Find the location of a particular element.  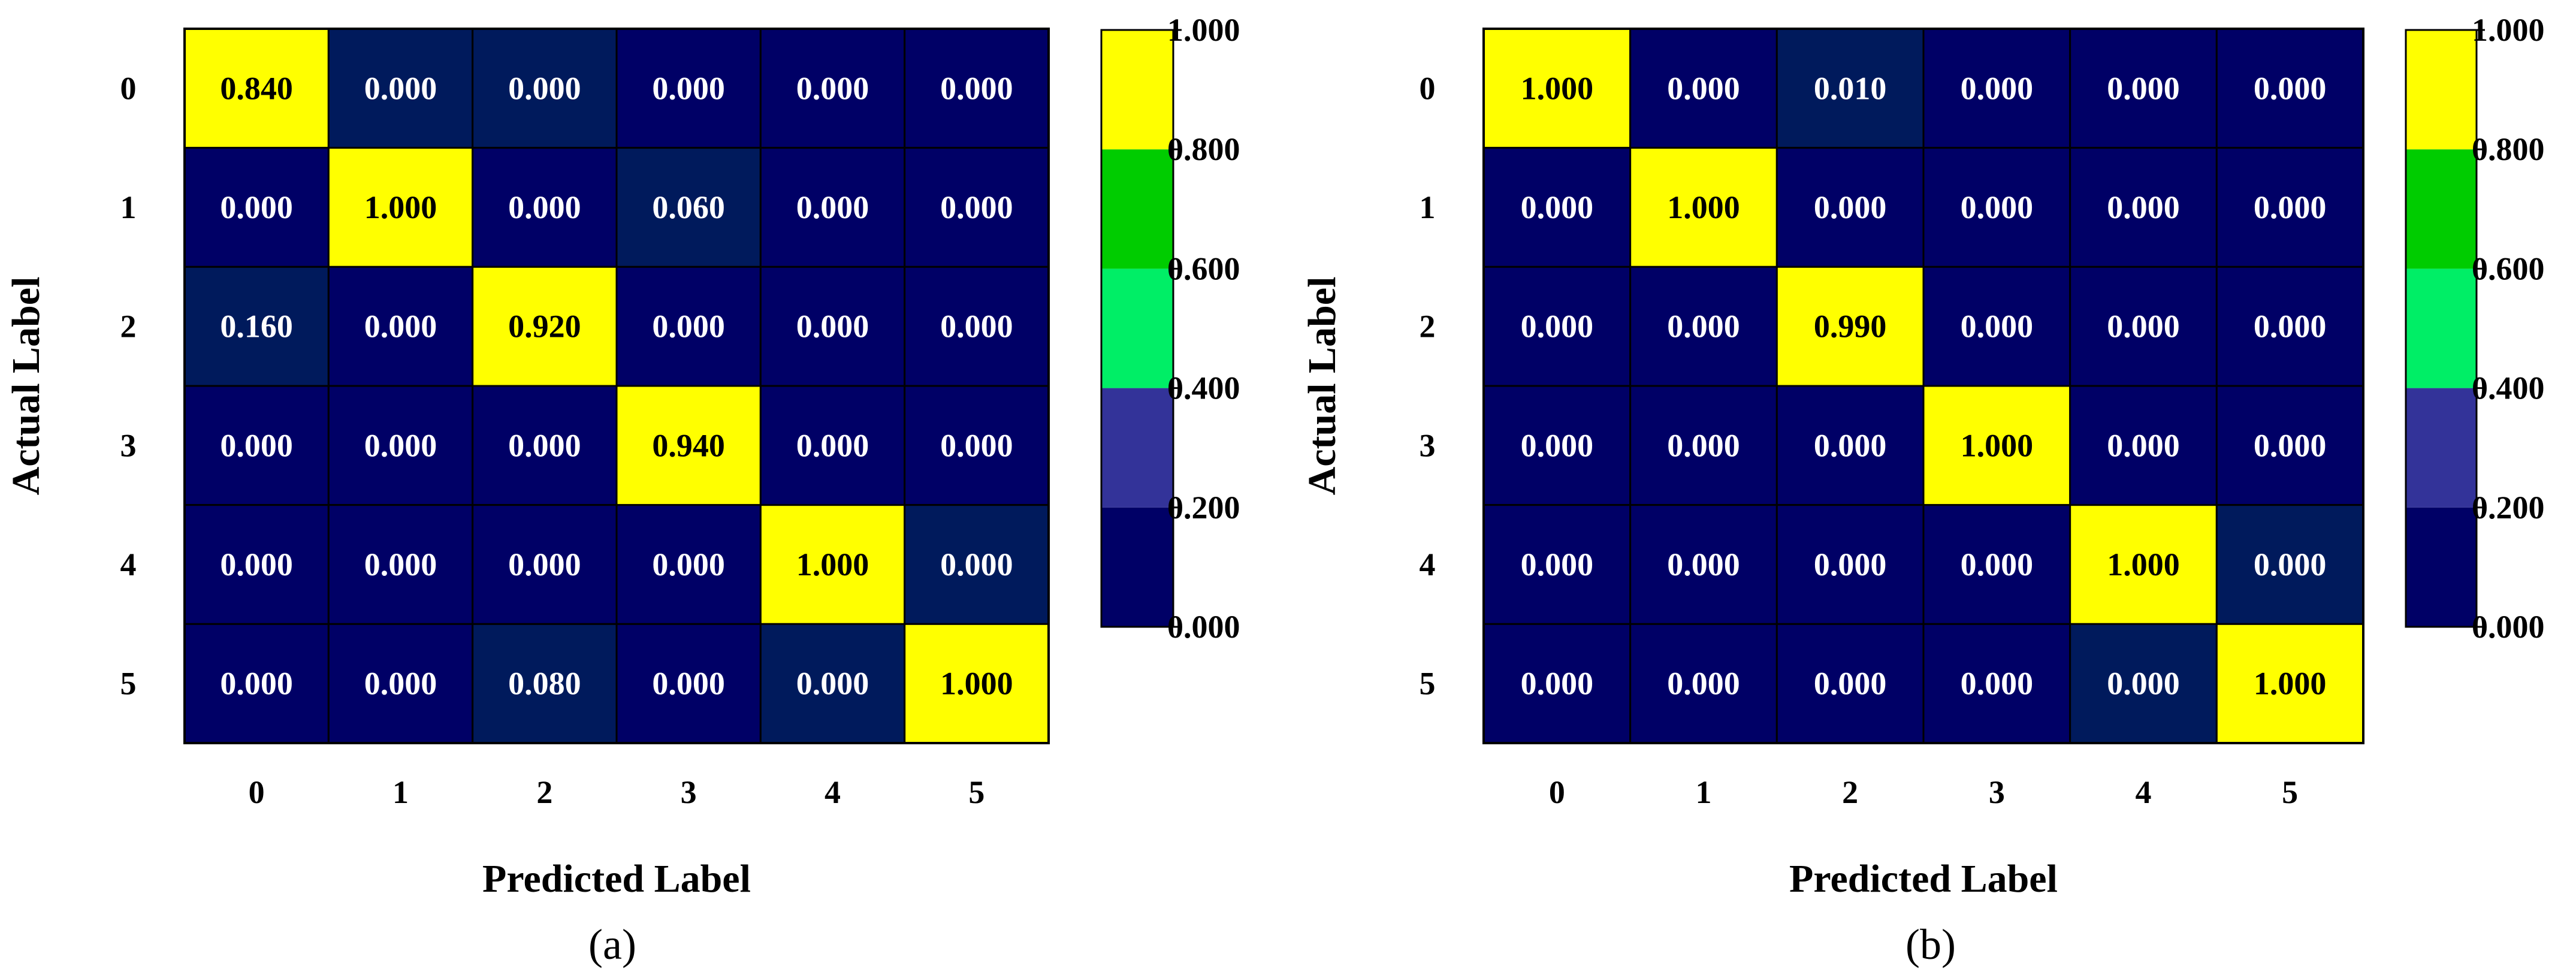

y-tick-label: 0 is located at coordinates (129, 88).